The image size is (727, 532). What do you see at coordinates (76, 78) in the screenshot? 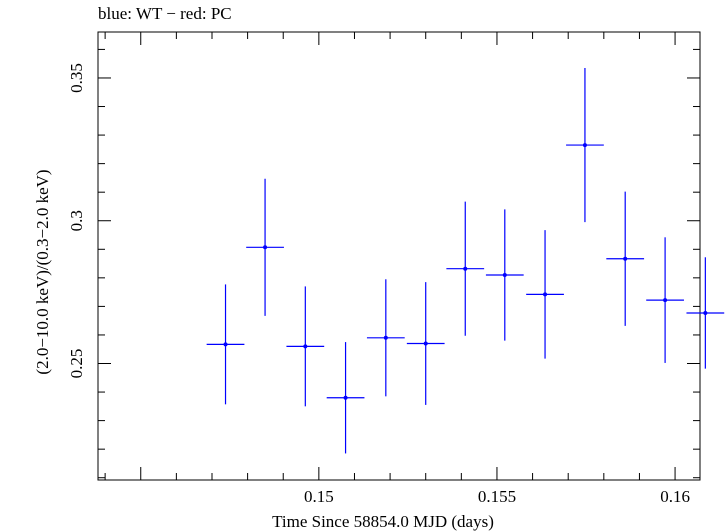
I see `y-tick-label: 0.35` at bounding box center [76, 78].